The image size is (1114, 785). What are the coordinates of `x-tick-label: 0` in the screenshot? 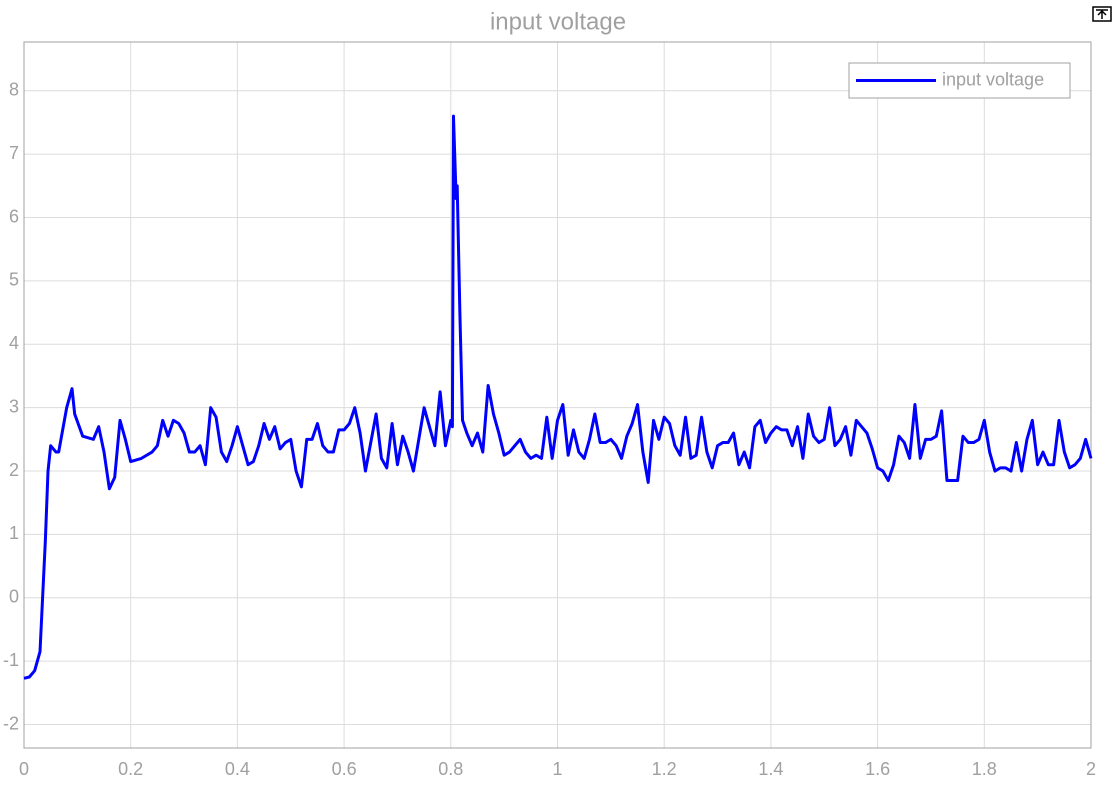 It's located at (24, 769).